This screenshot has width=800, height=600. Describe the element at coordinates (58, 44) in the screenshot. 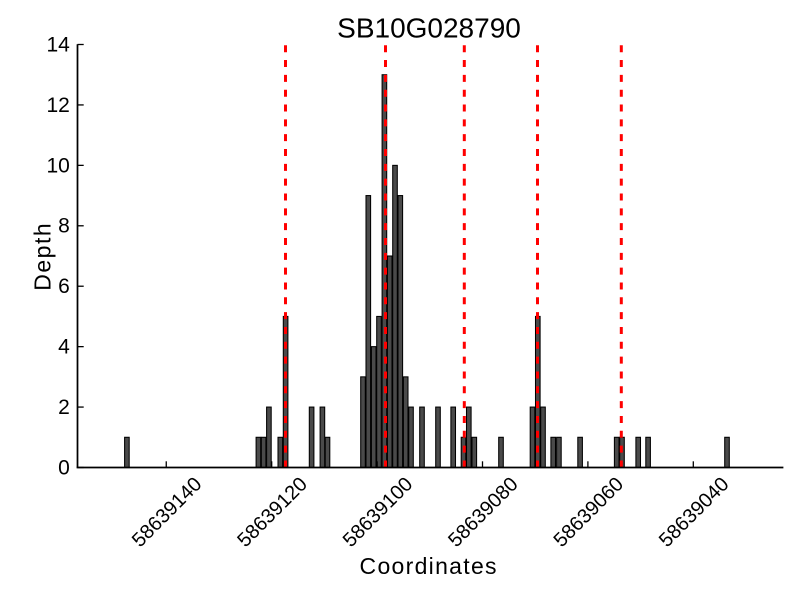

I see `svg-text: 14` at that location.